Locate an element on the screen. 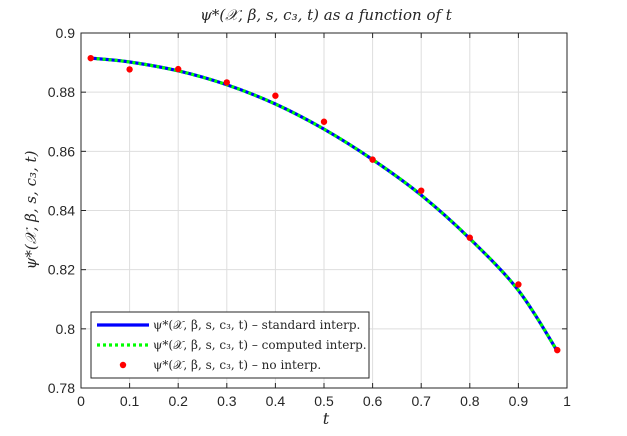  y-tick-label: 0.88 is located at coordinates (61, 92).